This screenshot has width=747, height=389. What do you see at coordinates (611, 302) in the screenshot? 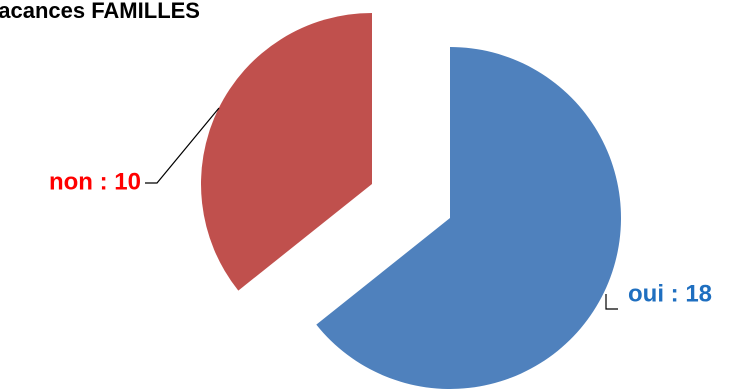
I see `leader-line-oui` at bounding box center [611, 302].